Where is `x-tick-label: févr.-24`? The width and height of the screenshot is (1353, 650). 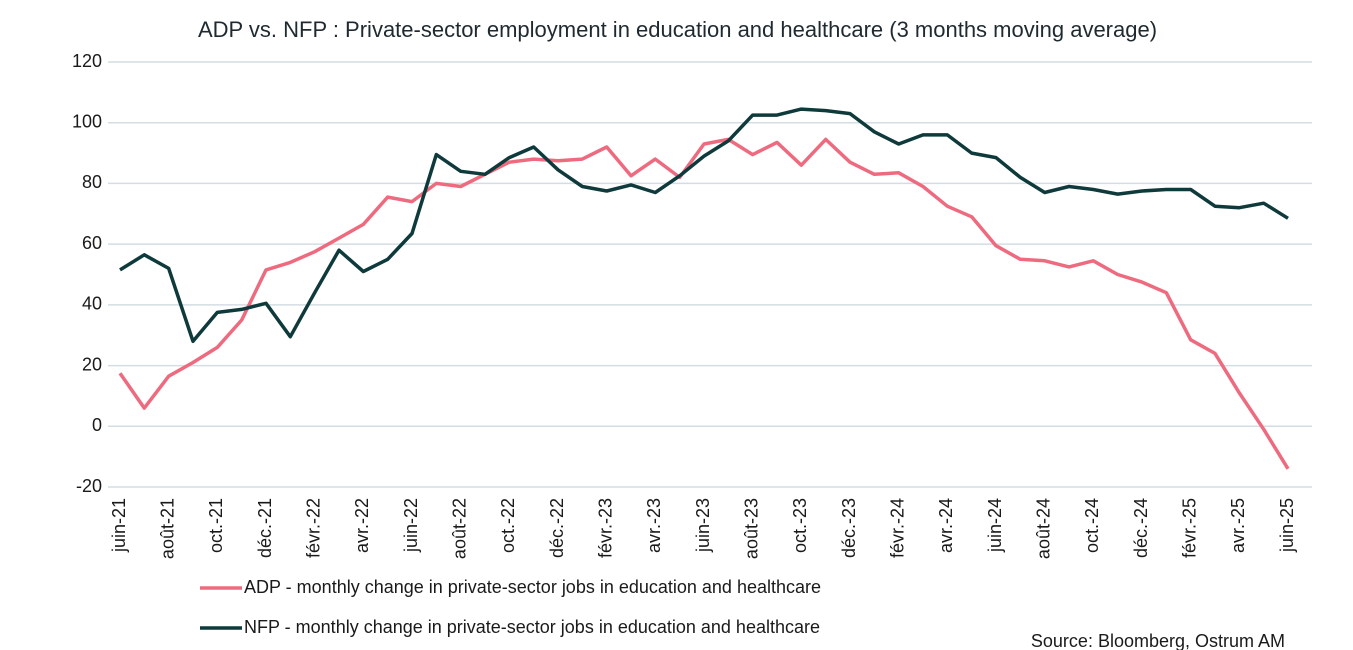 x-tick-label: févr.-24 is located at coordinates (897, 528).